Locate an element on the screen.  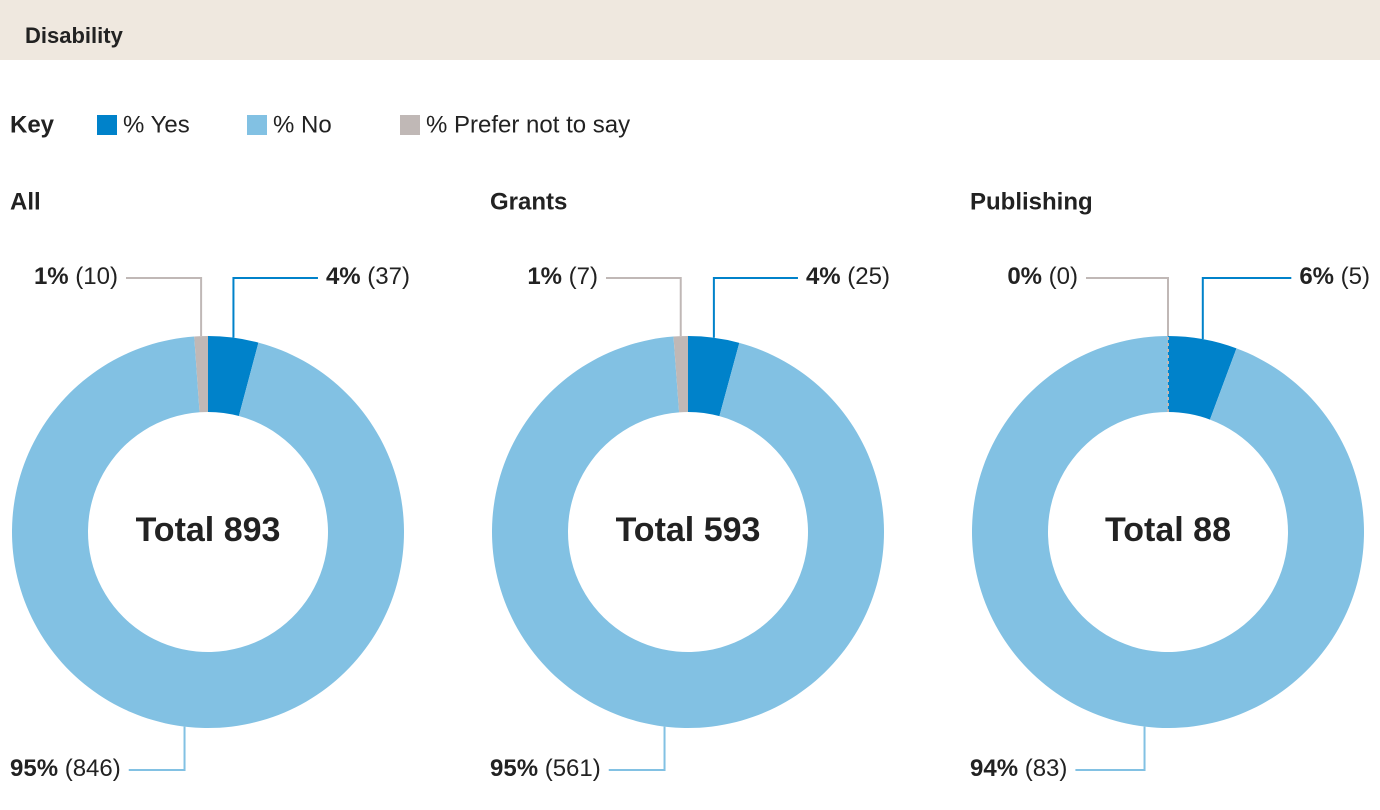
legend-title: Key is located at coordinates (32, 124).